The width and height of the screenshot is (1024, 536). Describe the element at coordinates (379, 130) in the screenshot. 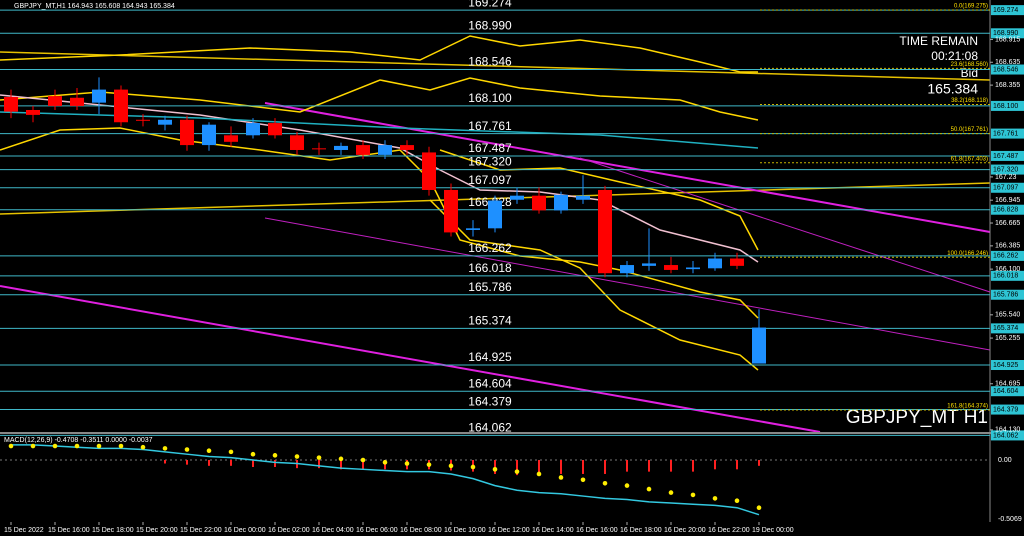

I see `ma-line` at that location.